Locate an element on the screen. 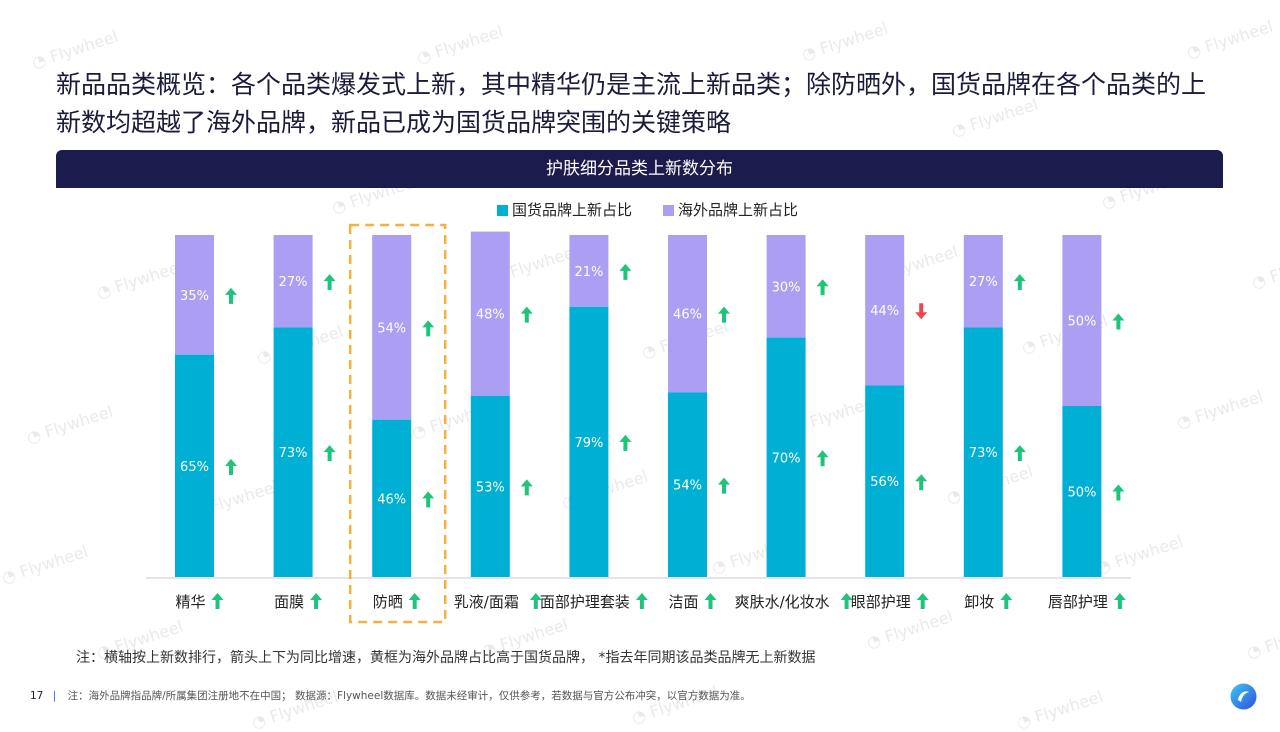  data-label-domestic: 54% is located at coordinates (687, 486).